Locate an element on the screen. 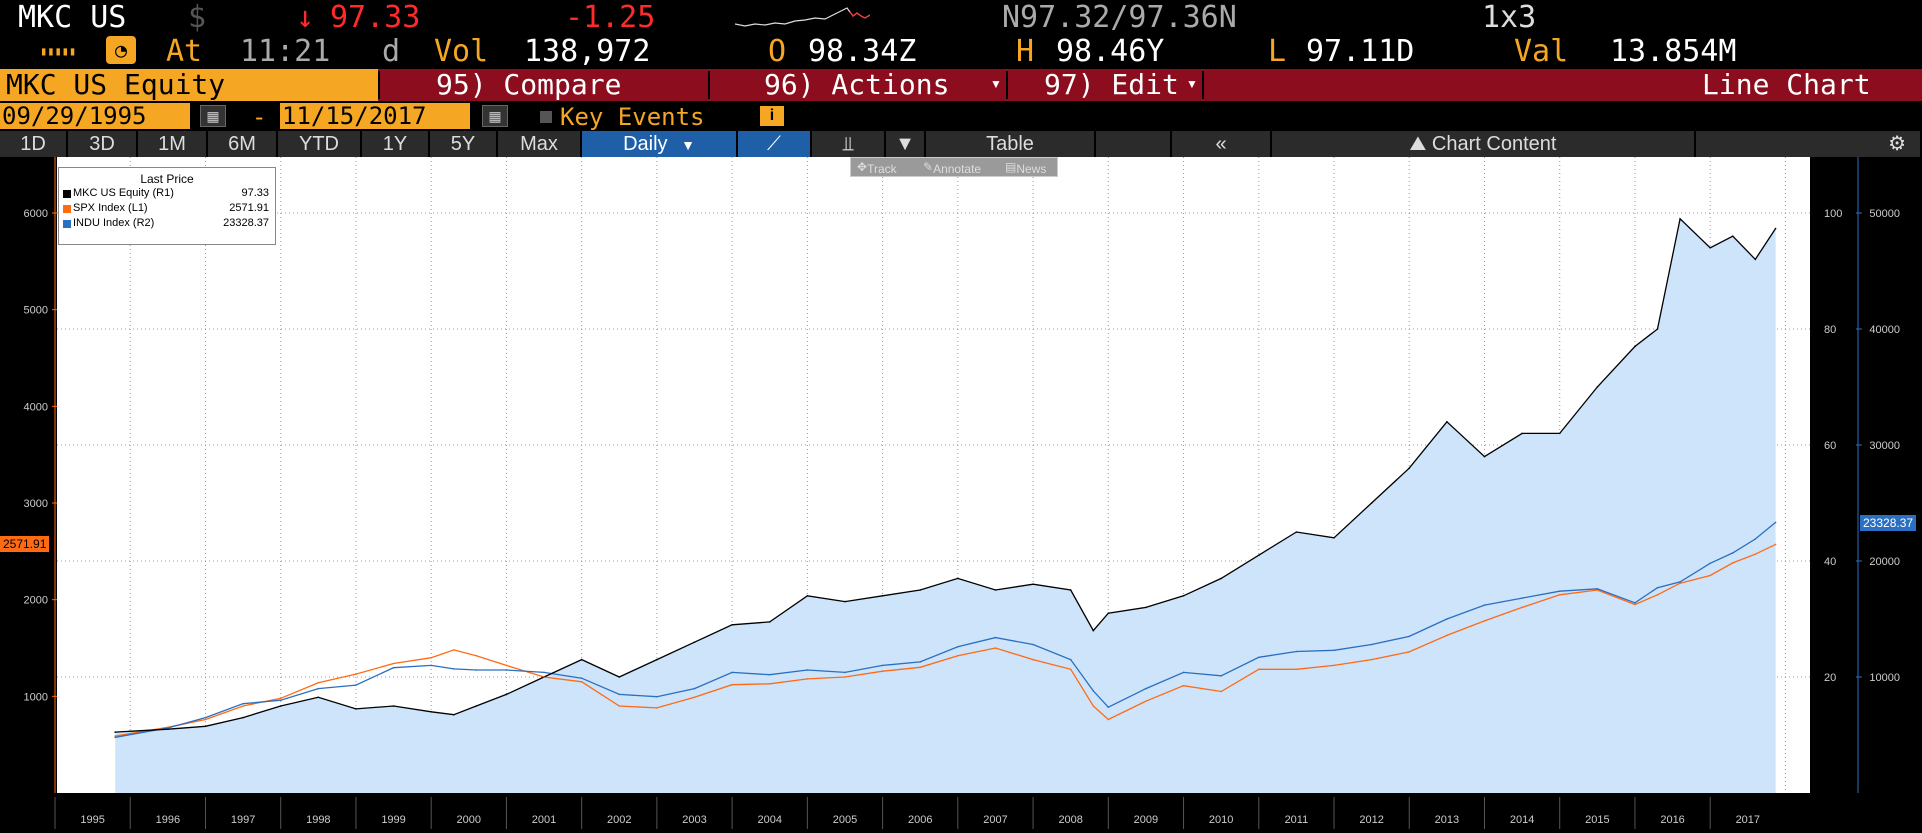 The width and height of the screenshot is (1922, 833). x-tick-label: 2008 is located at coordinates (1070, 820).